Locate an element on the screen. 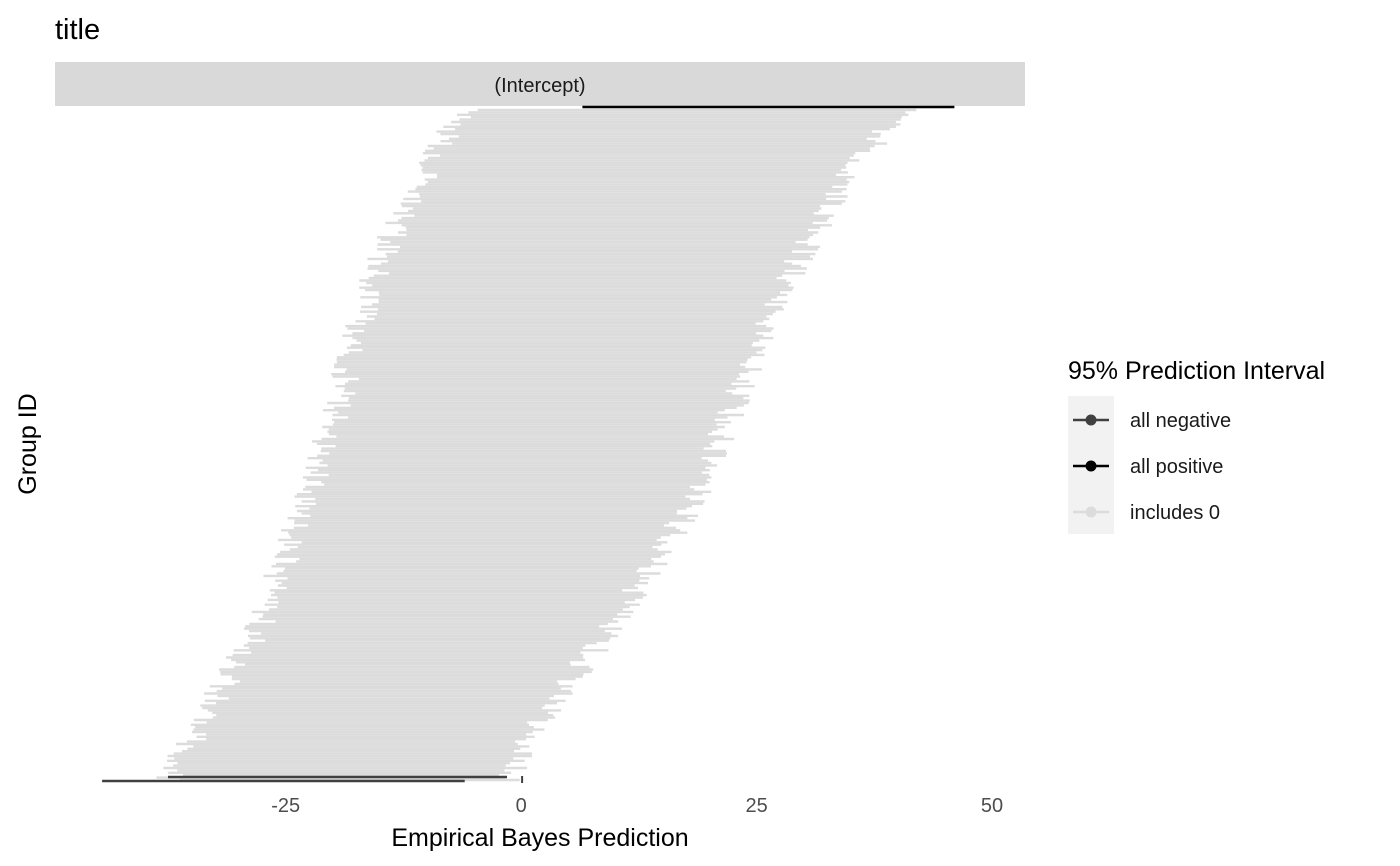  y-axis-title: Group ID is located at coordinates (28, 443).